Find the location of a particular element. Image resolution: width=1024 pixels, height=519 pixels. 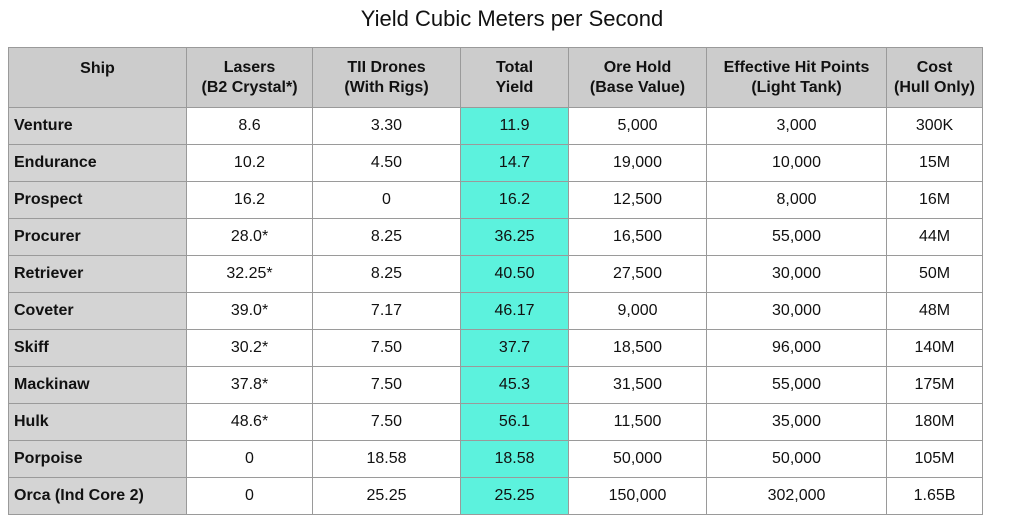

cell-cost: 140M is located at coordinates (934, 348).